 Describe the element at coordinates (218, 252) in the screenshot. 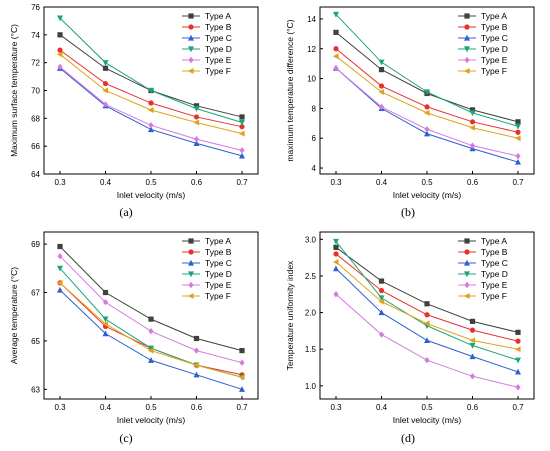

I see `legend-entry: Type B` at that location.